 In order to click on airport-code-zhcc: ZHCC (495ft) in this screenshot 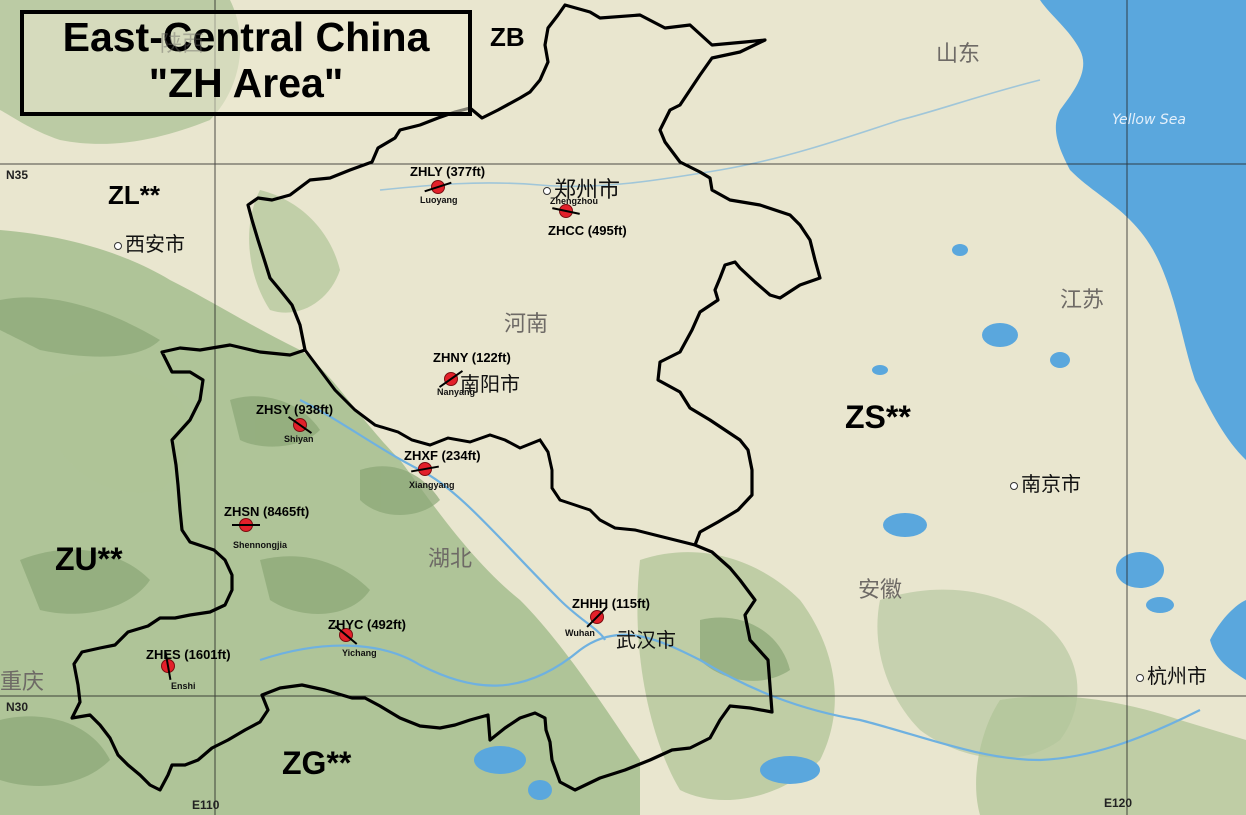, I will do `click(587, 230)`.